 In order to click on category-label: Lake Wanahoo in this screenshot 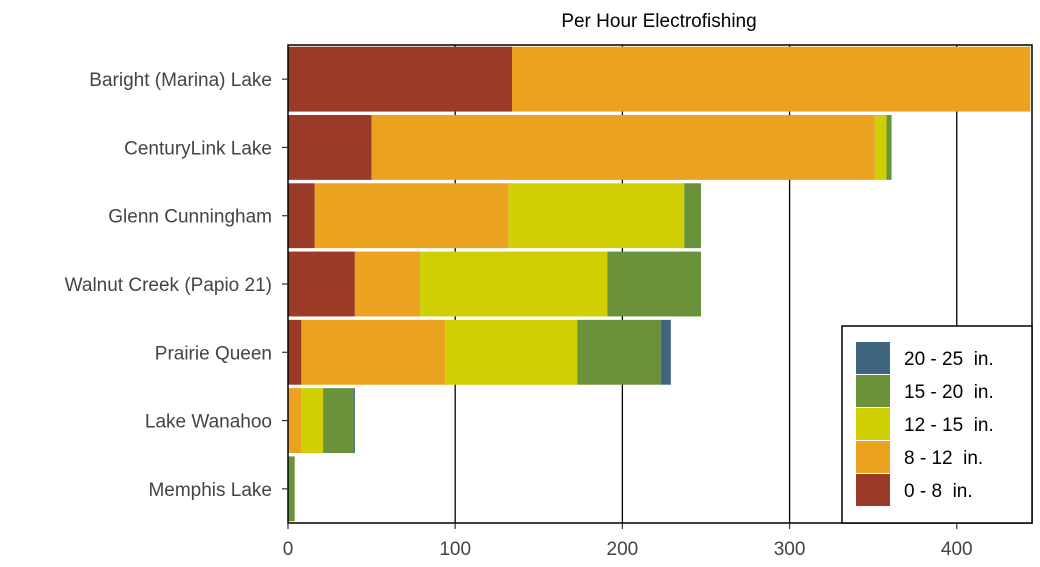, I will do `click(208, 422)`.